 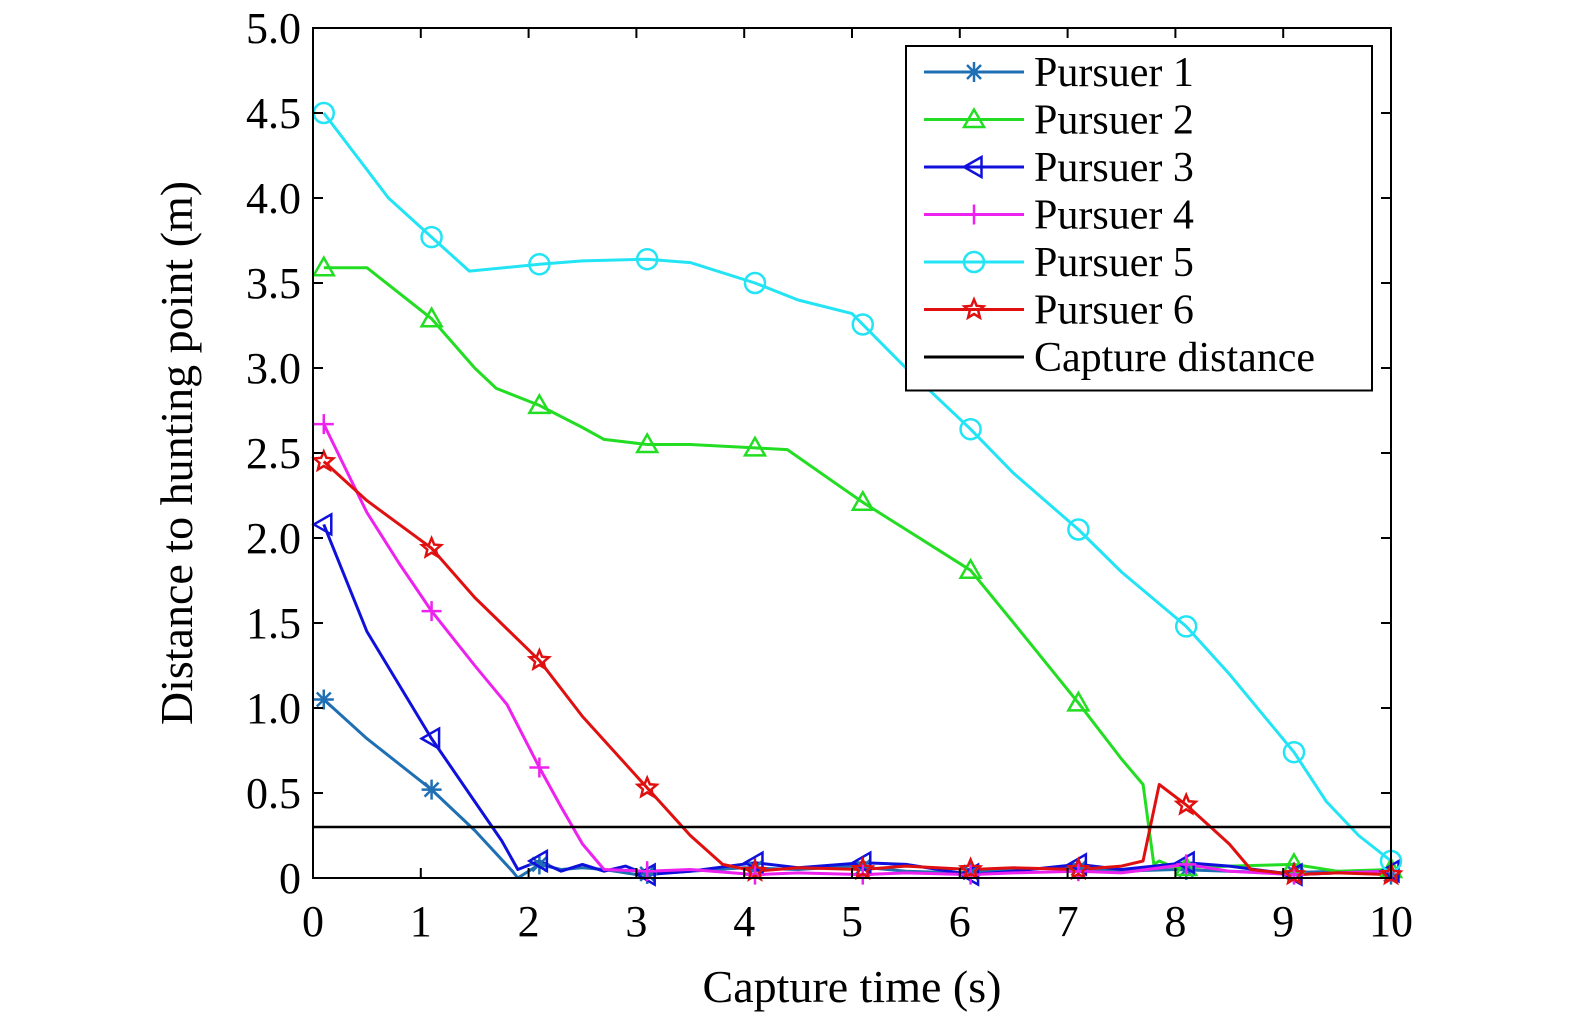 I want to click on legend-item: Pursuer 4, so click(x=1059, y=216).